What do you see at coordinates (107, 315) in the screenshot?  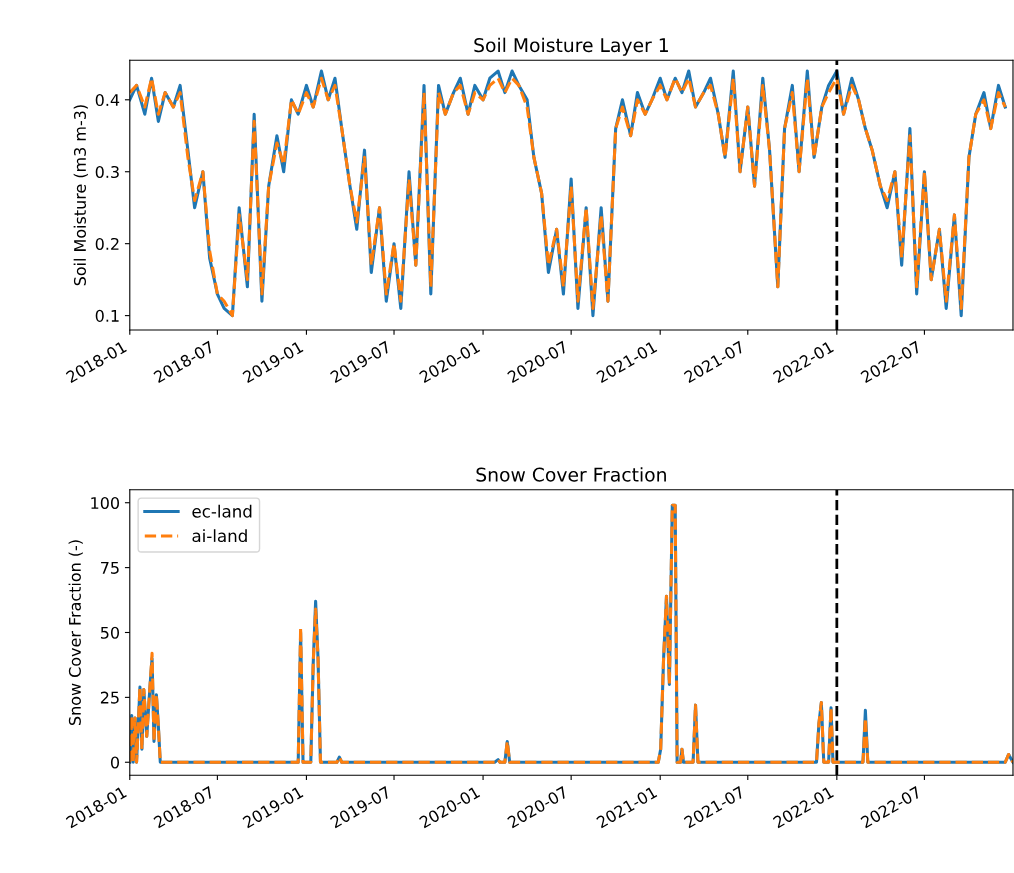 I see `y-tick-label: 0.1` at bounding box center [107, 315].